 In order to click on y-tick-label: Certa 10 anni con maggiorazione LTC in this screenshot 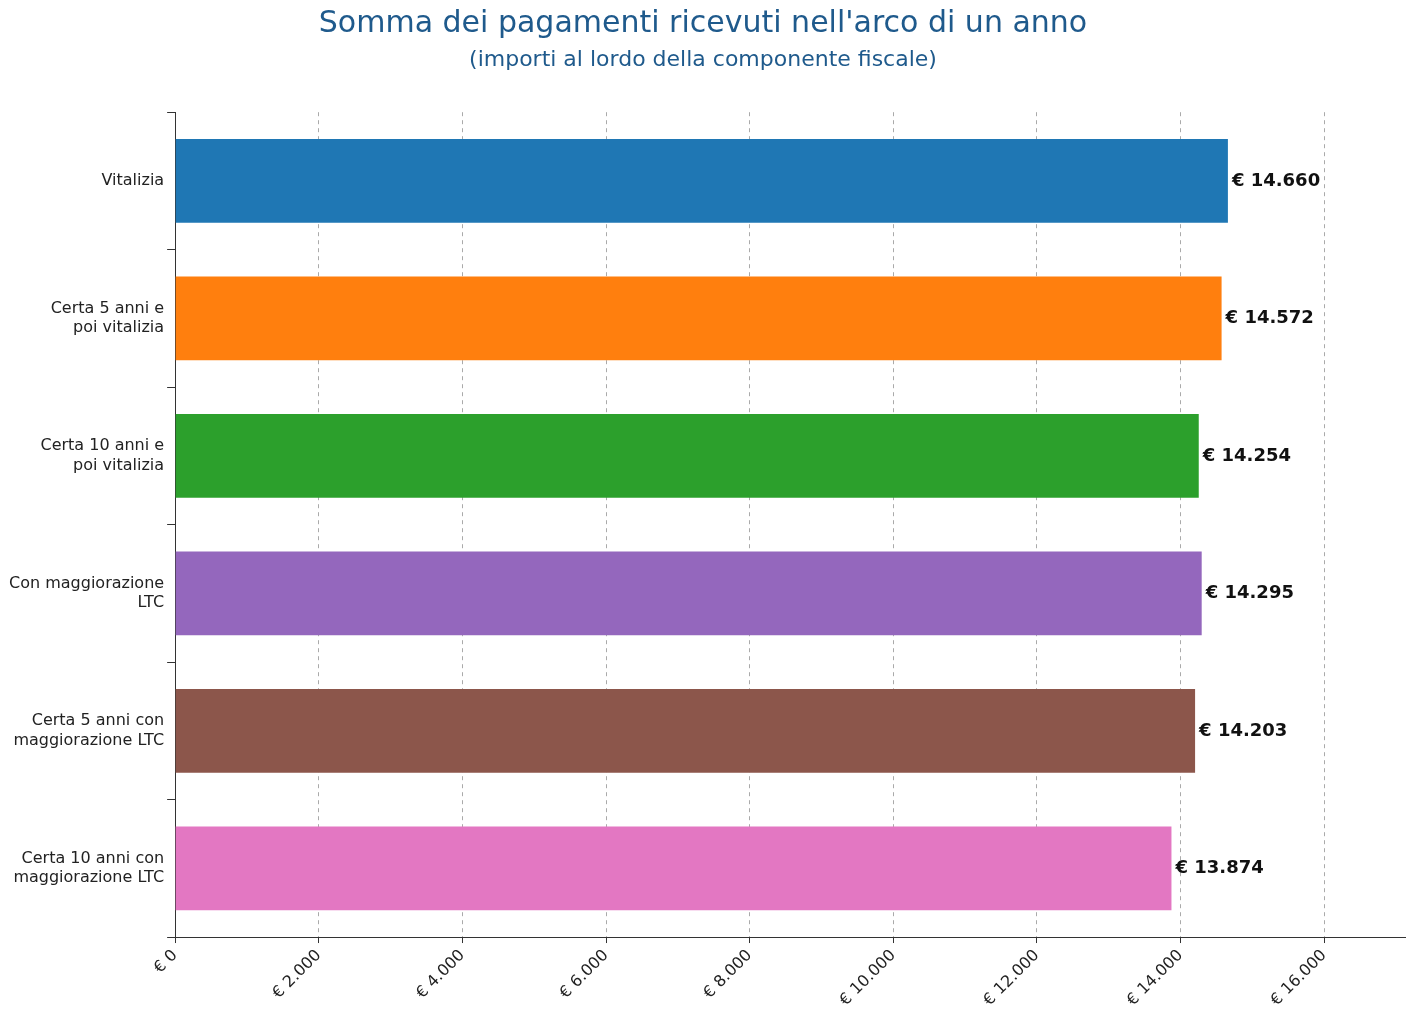, I will do `click(89, 867)`.